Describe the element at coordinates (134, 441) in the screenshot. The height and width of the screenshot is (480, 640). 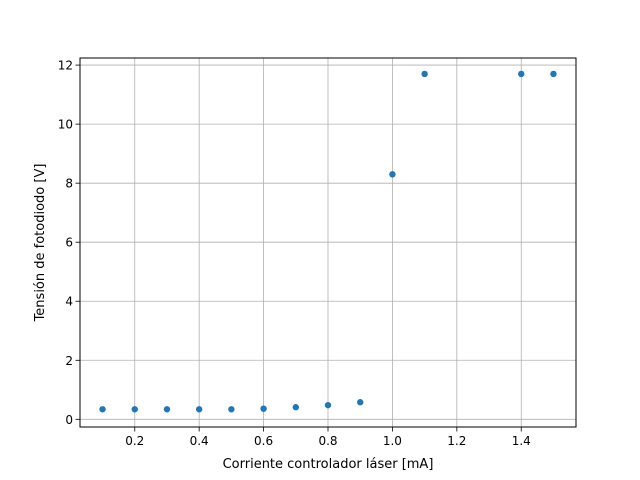
I see `x-tick-label: 0.2` at that location.